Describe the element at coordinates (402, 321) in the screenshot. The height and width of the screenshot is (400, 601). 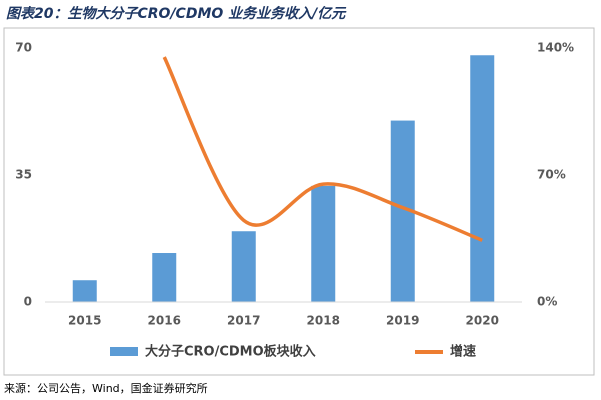
I see `x-tick-label: 2019` at that location.